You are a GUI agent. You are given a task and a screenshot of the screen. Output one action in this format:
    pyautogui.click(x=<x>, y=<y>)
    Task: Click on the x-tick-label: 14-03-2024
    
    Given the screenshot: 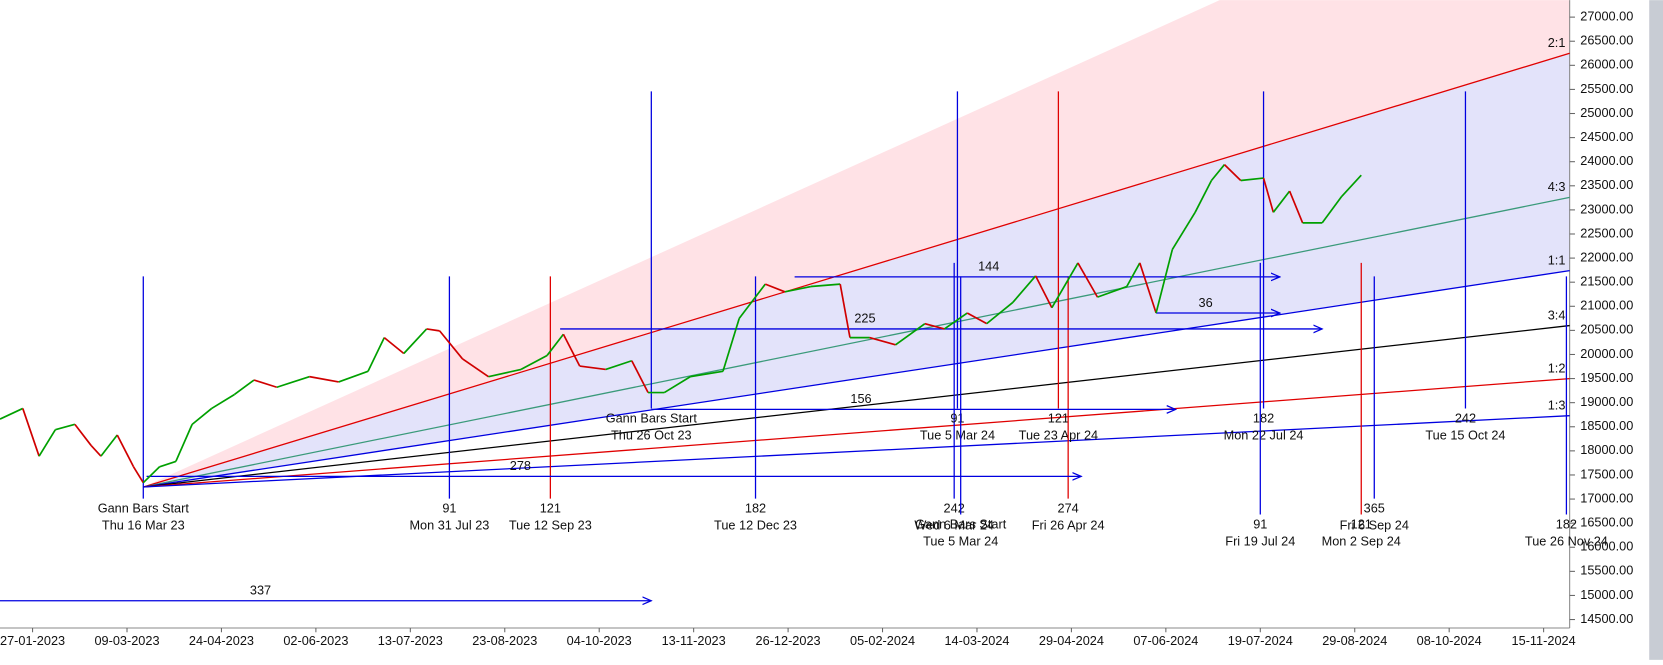 What is the action you would take?
    pyautogui.click(x=976, y=640)
    